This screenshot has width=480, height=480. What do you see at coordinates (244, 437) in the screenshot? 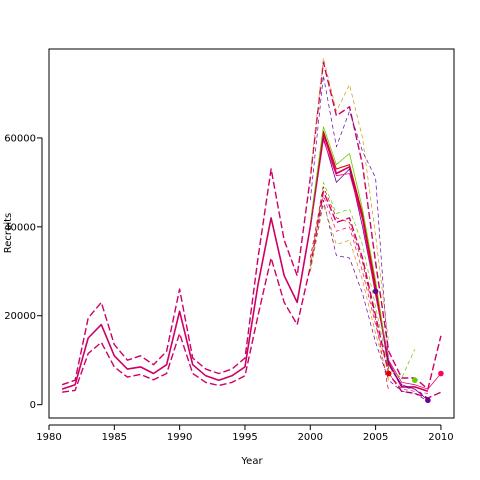
I see `x-tick-label: 1995` at bounding box center [244, 437].